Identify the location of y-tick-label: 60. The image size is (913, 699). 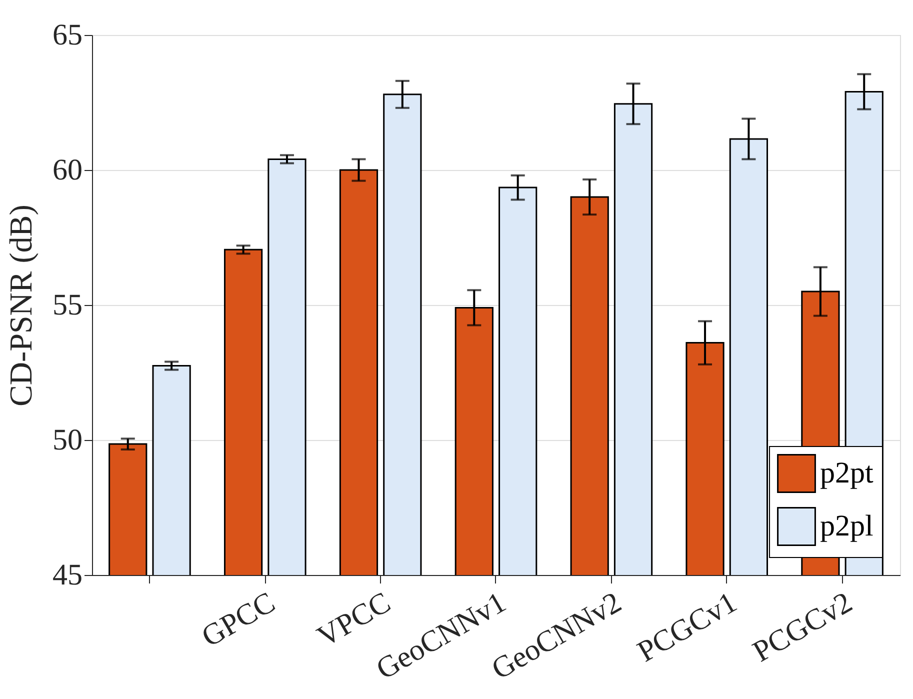
(67, 170).